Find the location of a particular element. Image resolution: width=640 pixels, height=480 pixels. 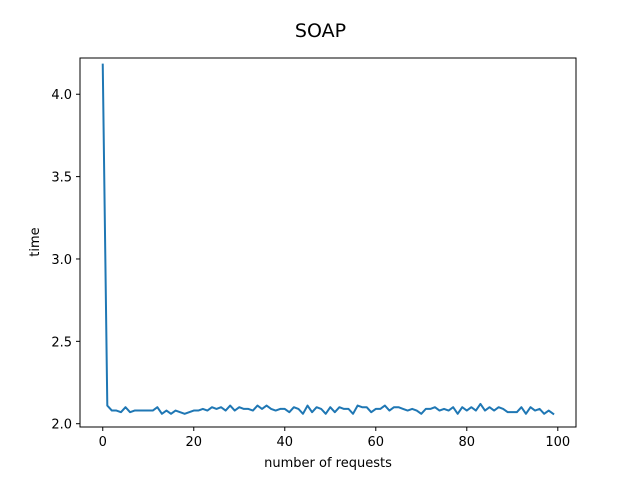

y-axis-label: time is located at coordinates (35, 241).